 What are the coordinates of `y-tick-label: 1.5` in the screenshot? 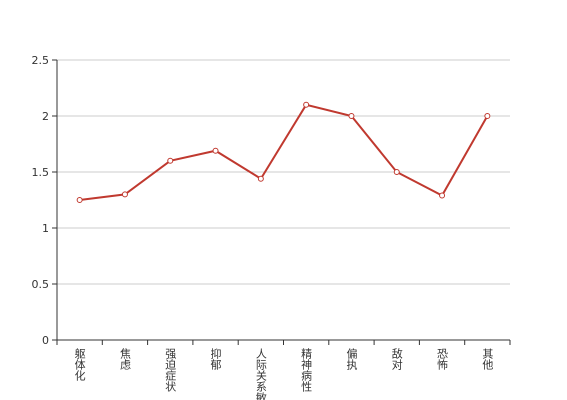 It's located at (41, 172).